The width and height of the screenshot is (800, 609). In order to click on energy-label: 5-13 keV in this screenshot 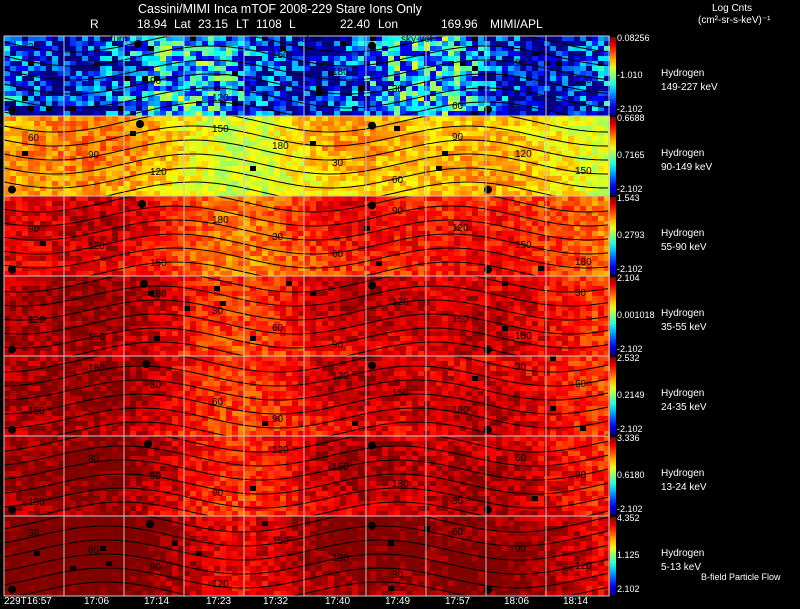, I will do `click(681, 567)`.